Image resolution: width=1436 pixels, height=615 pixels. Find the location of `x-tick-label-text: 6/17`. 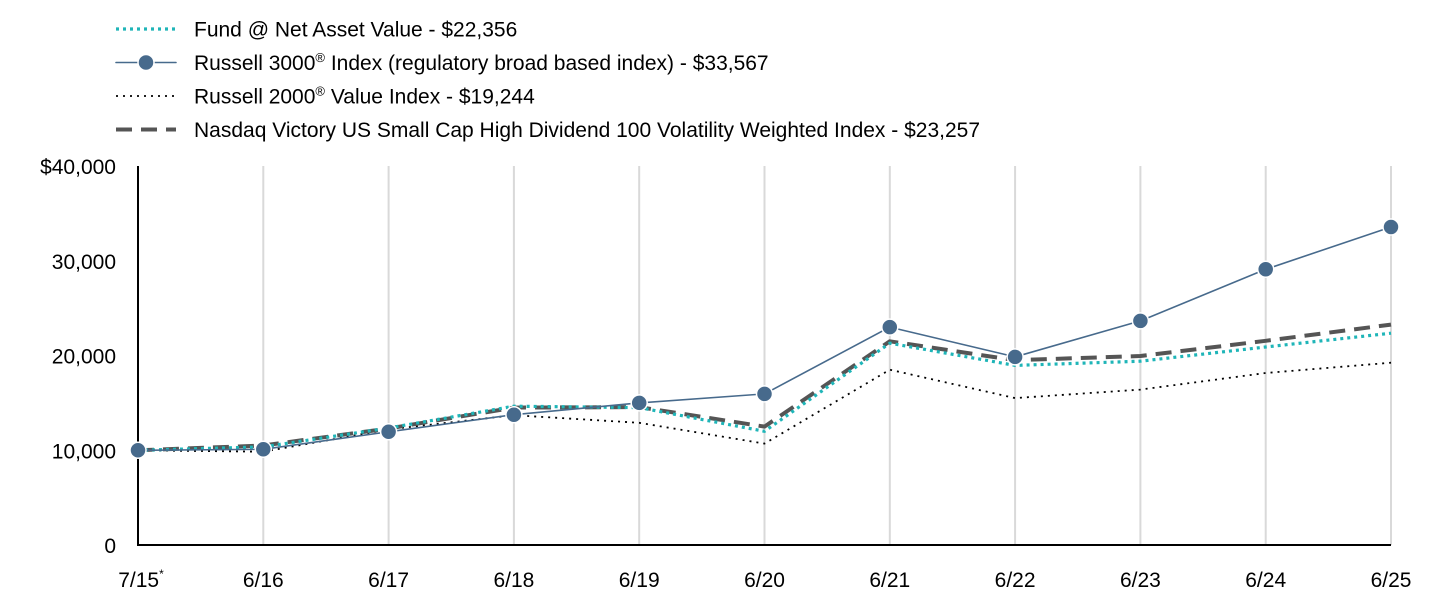

x-tick-label-text: 6/17 is located at coordinates (388, 580).